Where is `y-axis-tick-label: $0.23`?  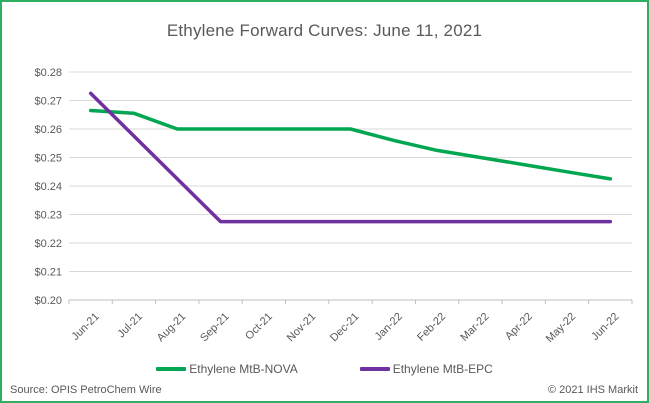
y-axis-tick-label: $0.23 is located at coordinates (48, 216).